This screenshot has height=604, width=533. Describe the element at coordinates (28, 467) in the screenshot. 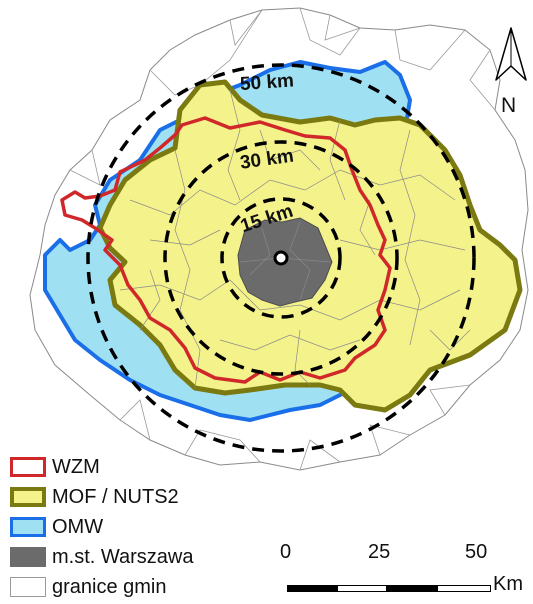

I see `wzm-swatch-icon` at that location.